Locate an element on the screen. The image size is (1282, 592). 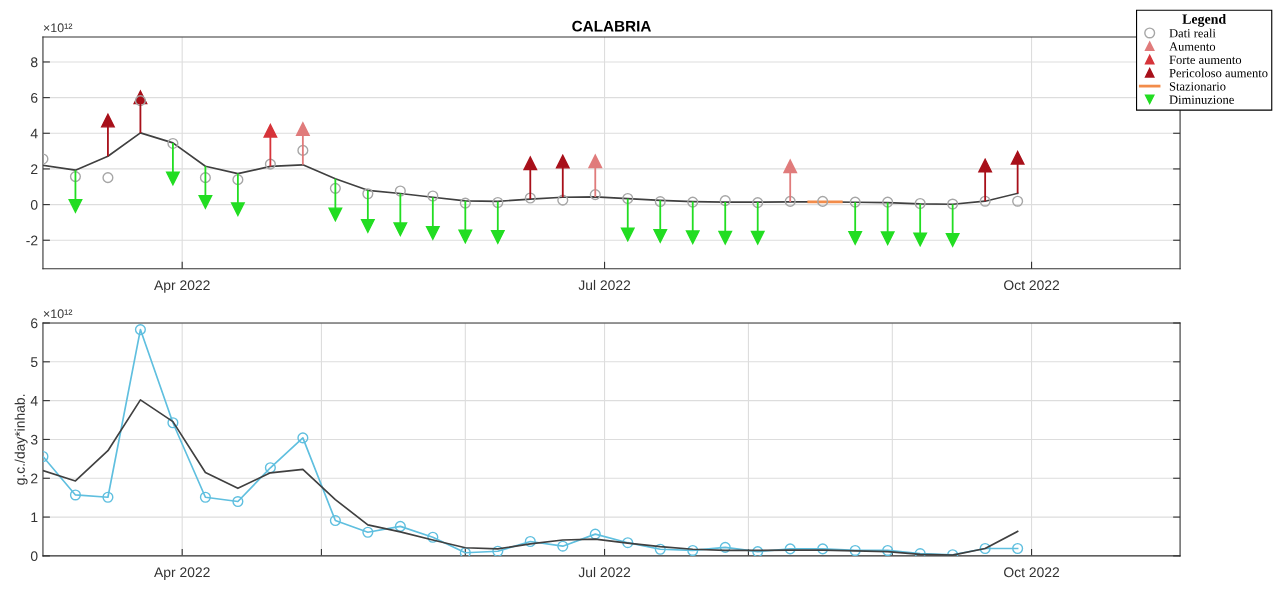
y-axis-title: g.c./day*inhab. is located at coordinates (21, 439).